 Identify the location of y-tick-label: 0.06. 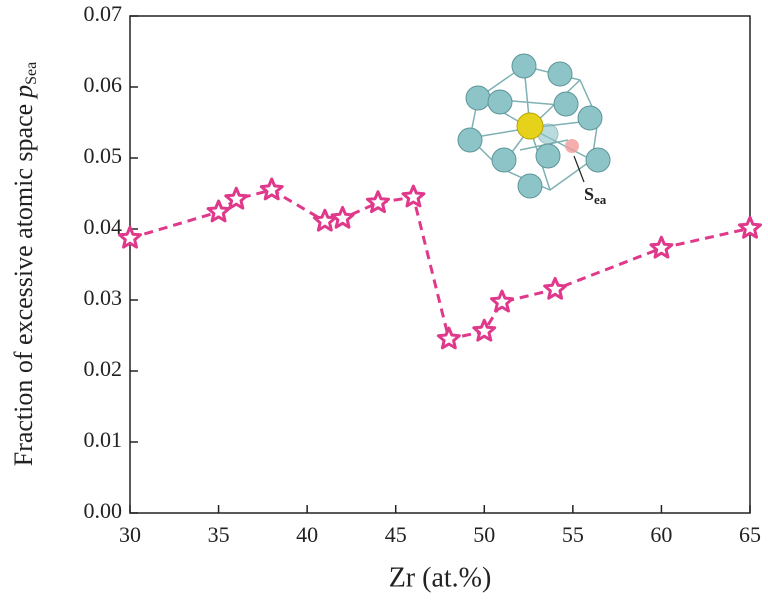
(103, 84).